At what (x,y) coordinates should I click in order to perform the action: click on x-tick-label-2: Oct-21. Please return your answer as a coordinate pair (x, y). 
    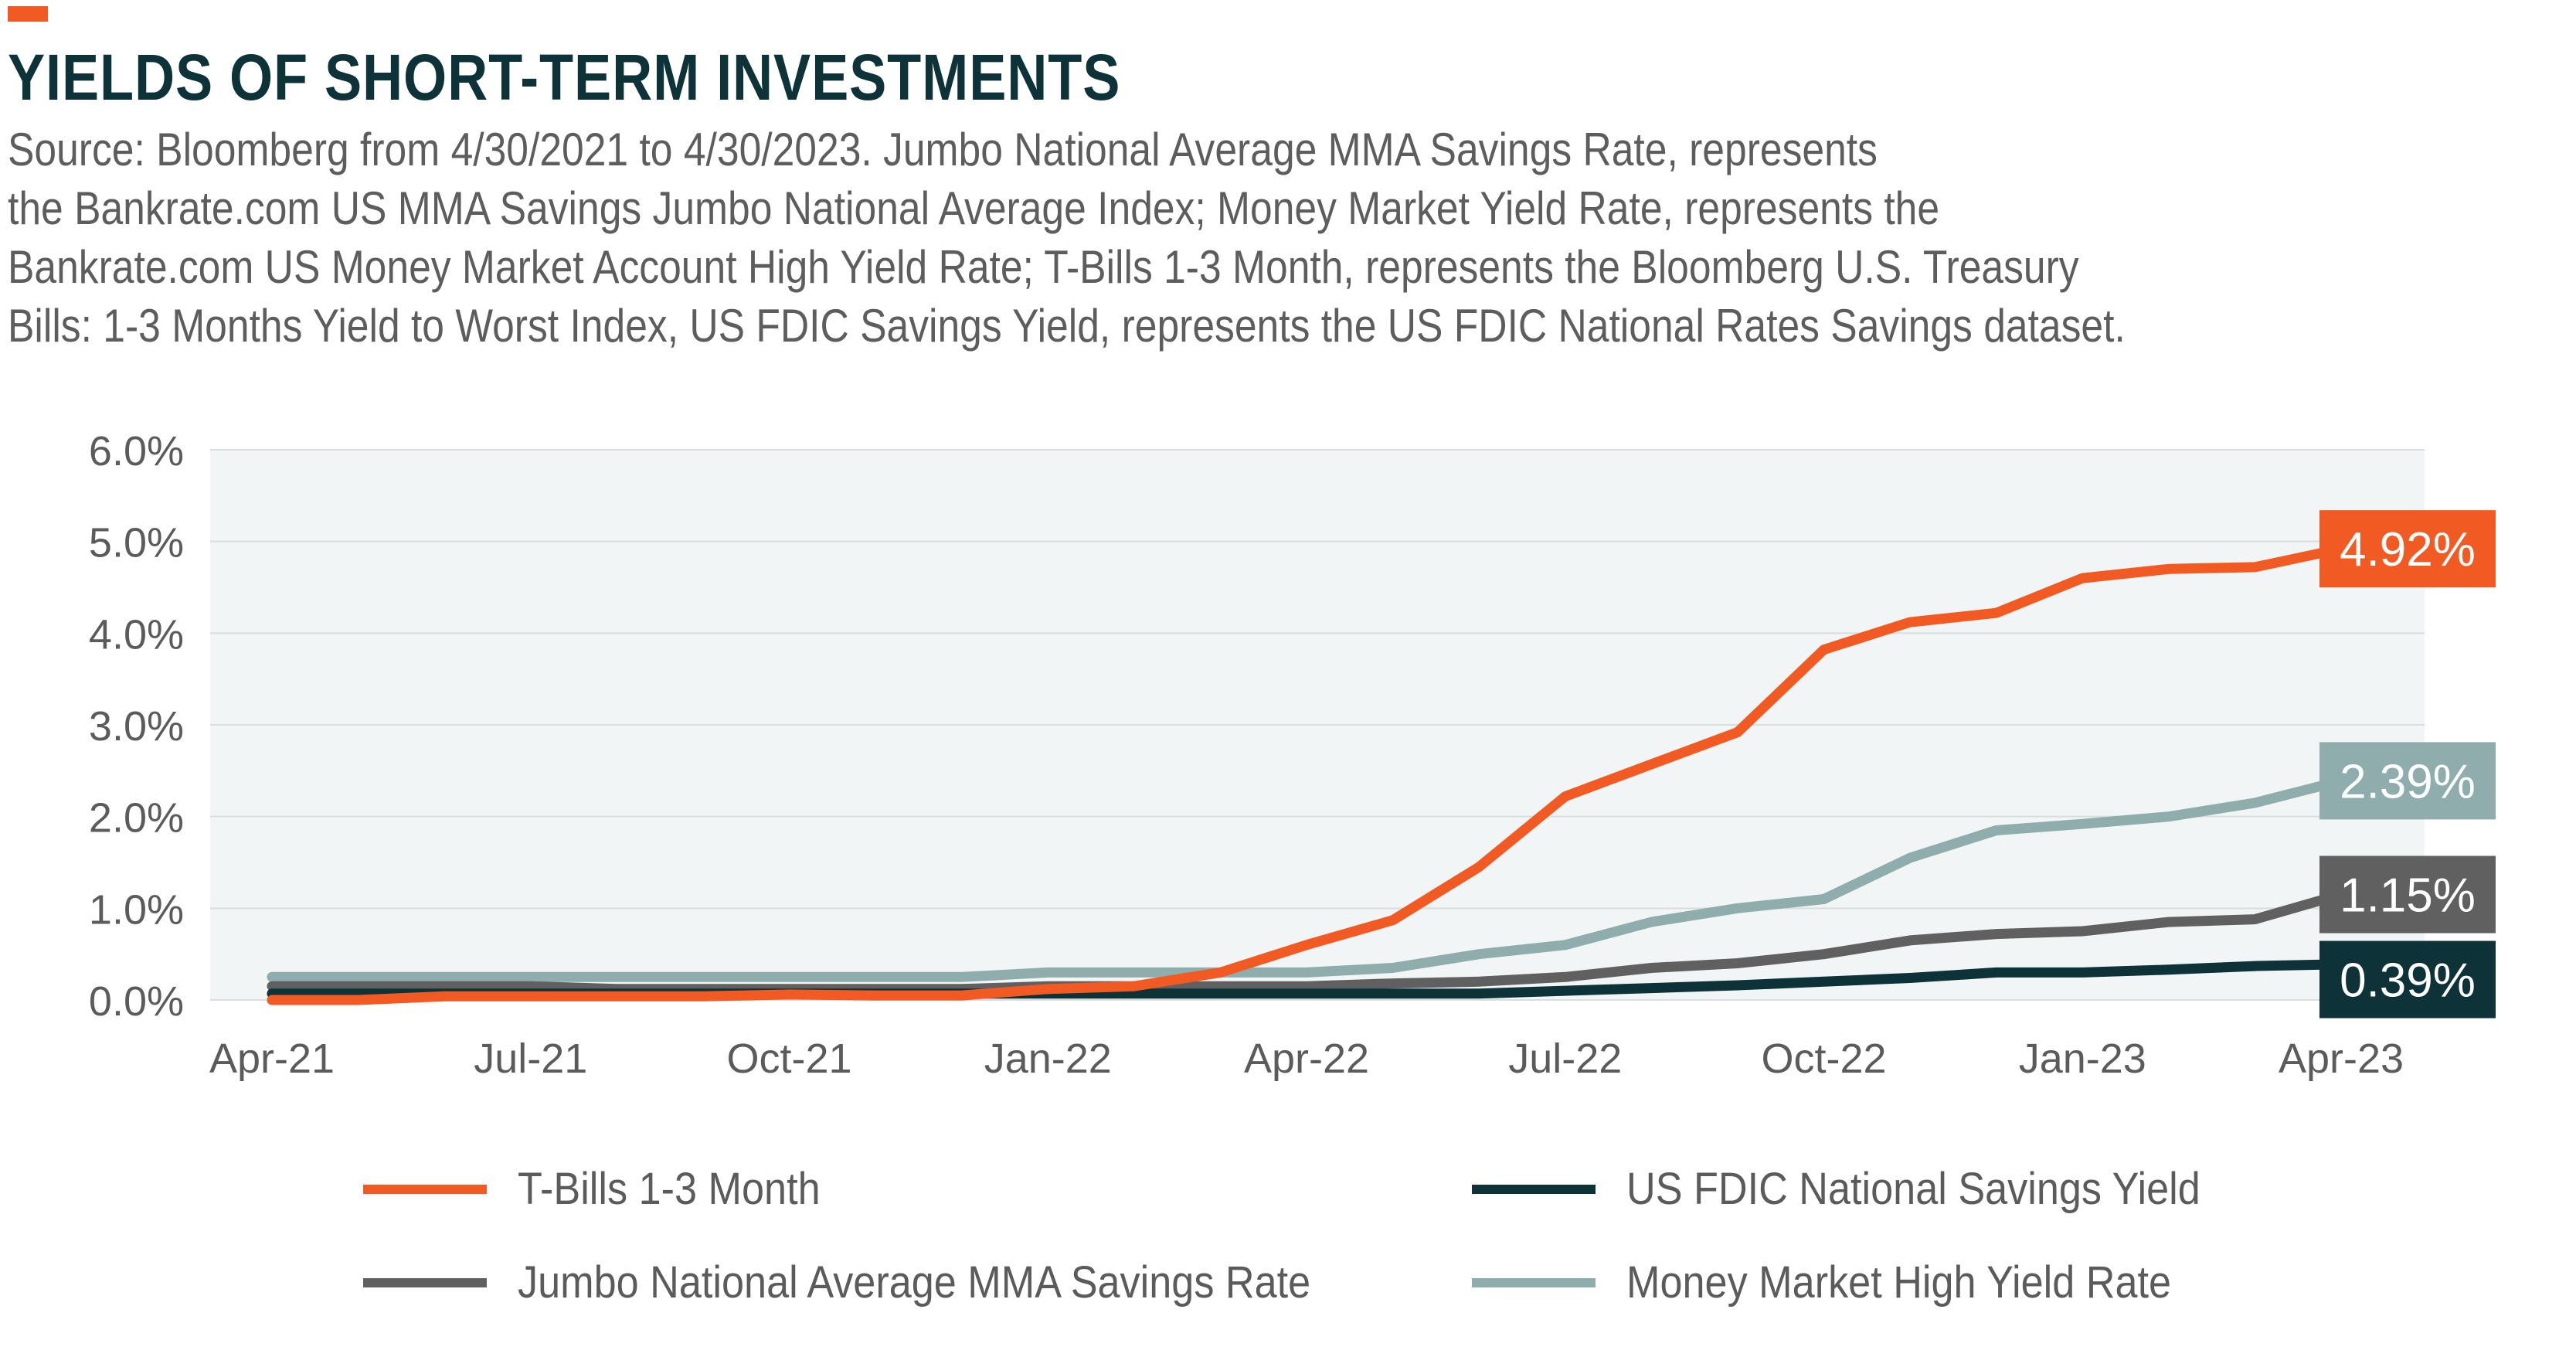
    Looking at the image, I should click on (788, 1059).